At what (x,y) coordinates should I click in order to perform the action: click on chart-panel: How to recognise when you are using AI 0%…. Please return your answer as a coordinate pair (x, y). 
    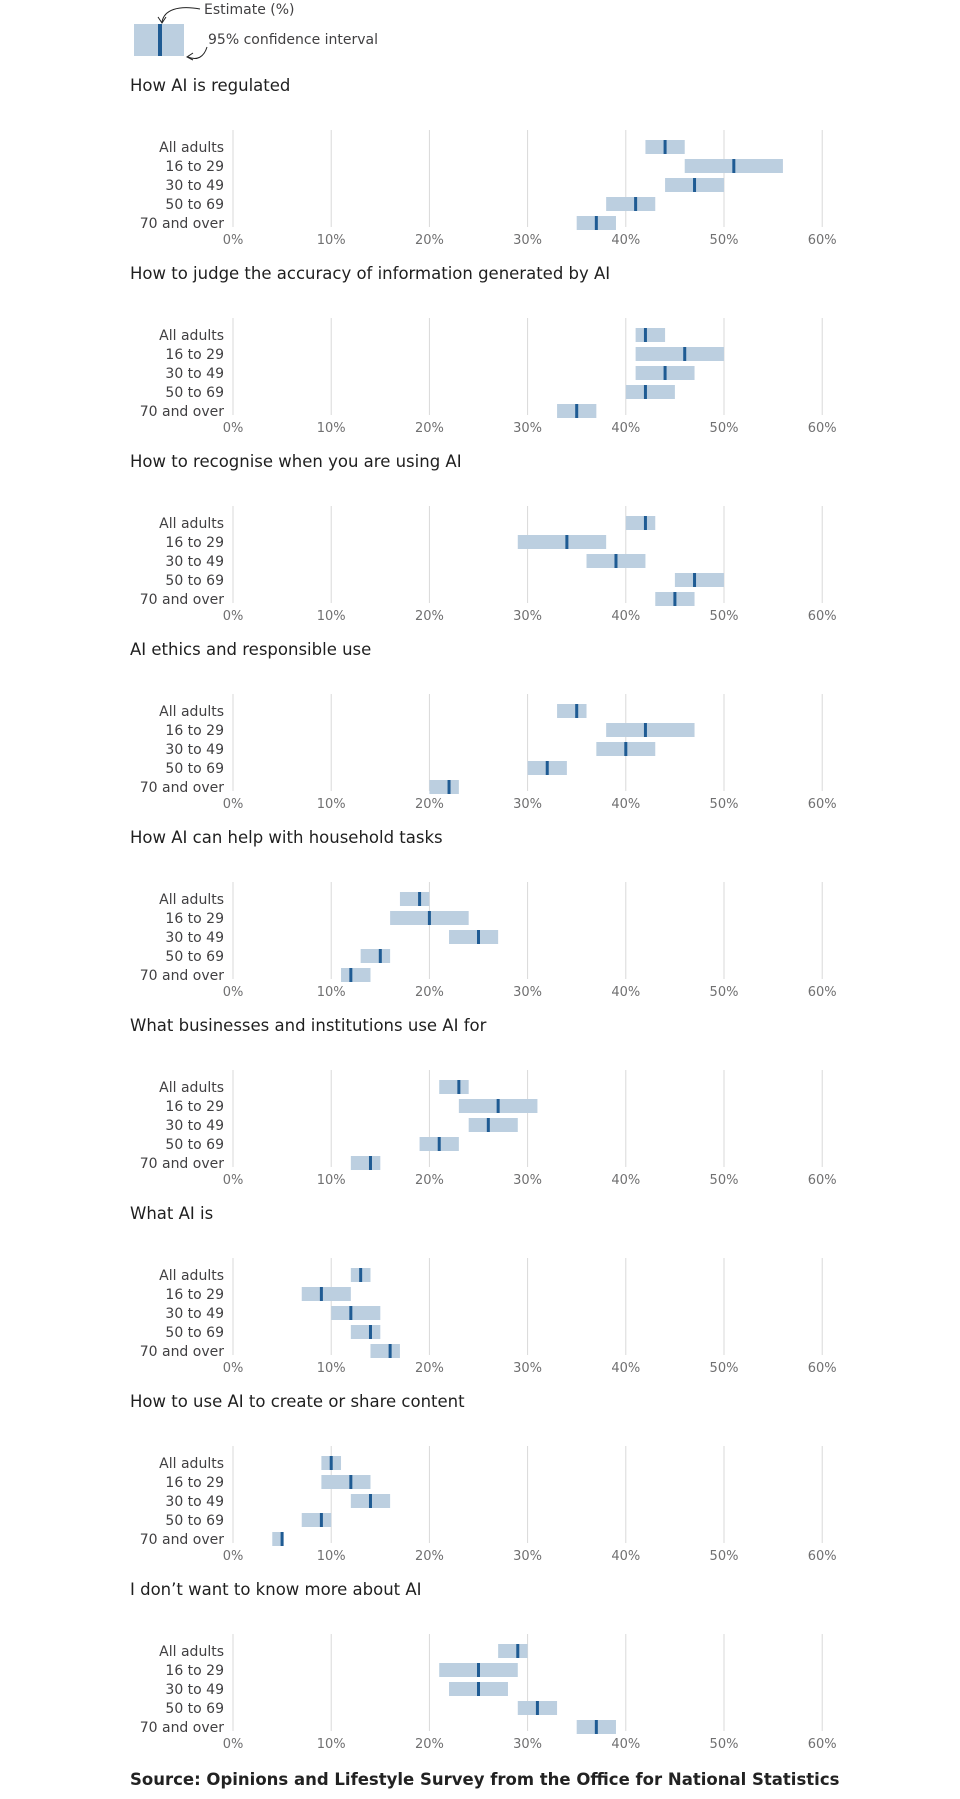
    Looking at the image, I should click on (480, 545).